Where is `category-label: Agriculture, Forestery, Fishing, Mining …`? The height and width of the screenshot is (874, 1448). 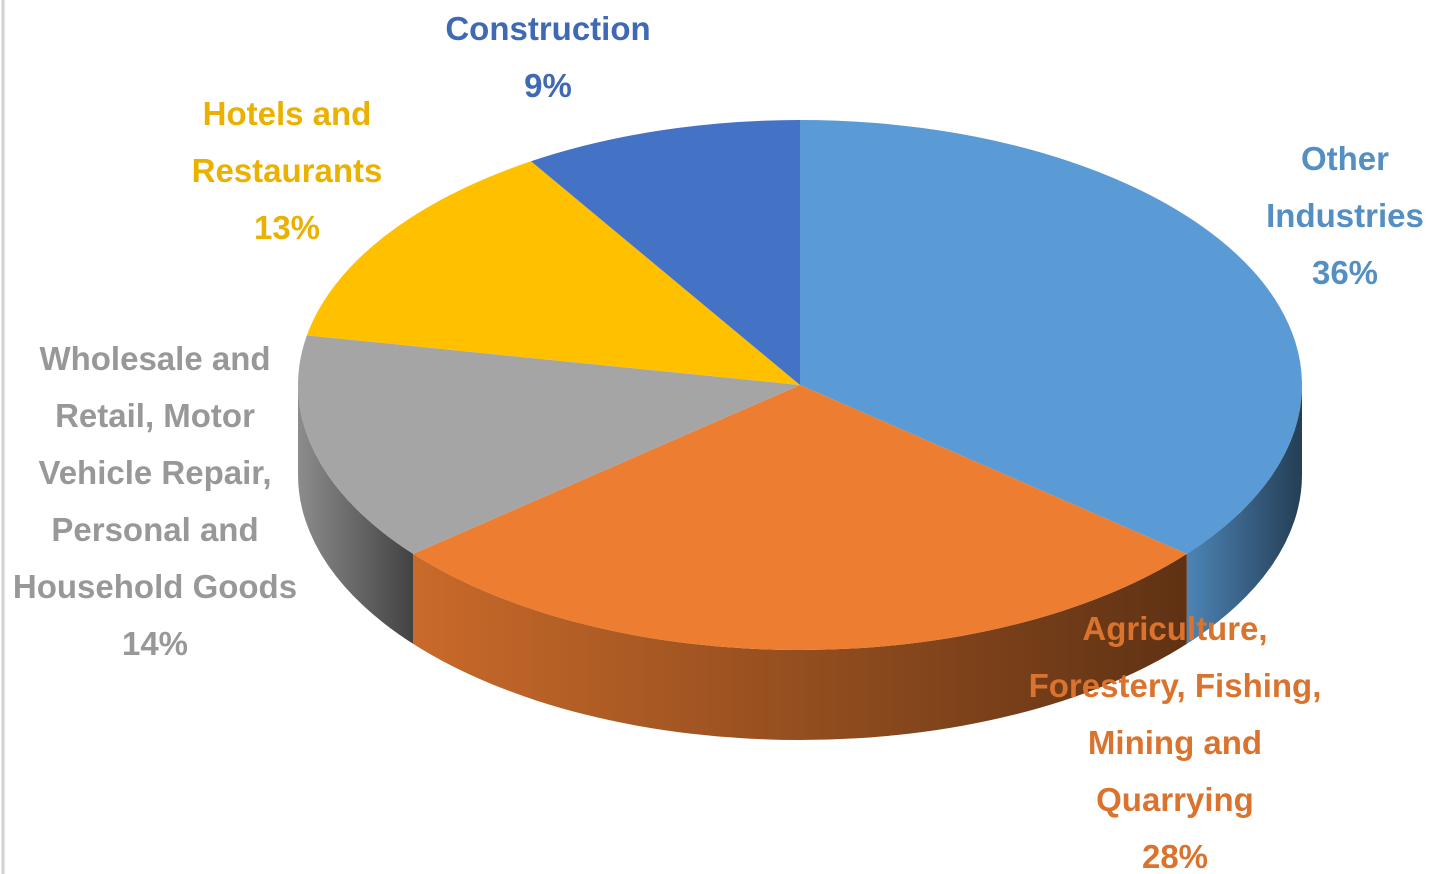
category-label: Agriculture, Forestery, Fishing, Mining … is located at coordinates (1175, 714).